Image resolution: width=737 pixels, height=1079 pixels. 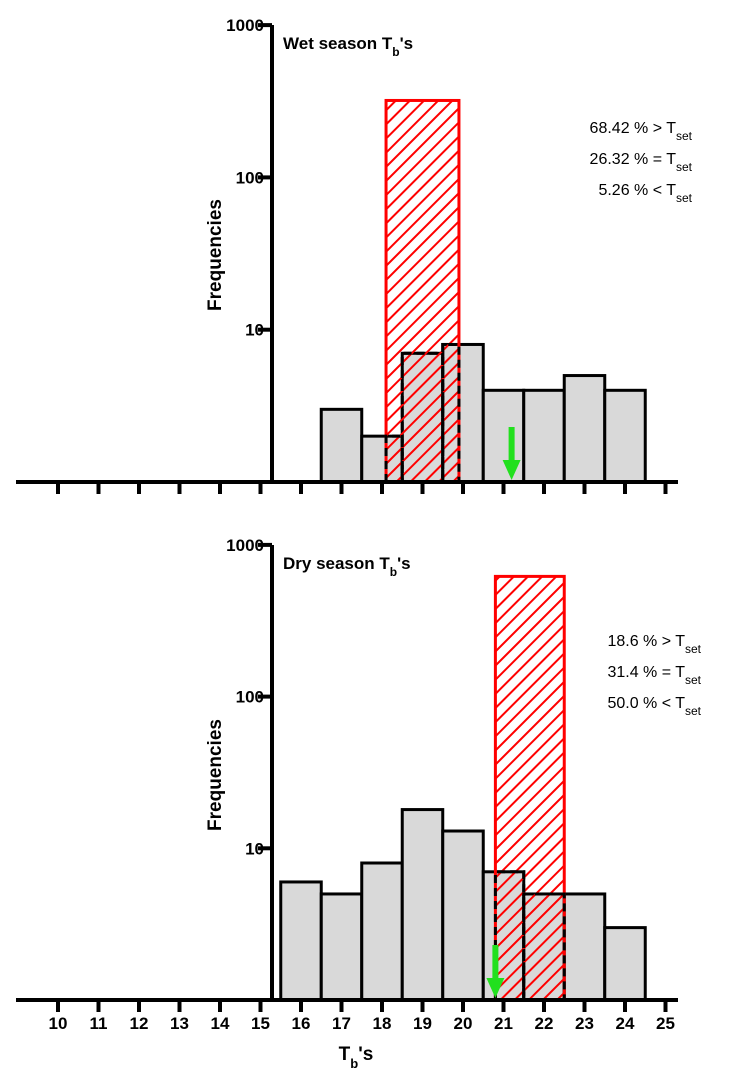 What do you see at coordinates (220, 1023) in the screenshot?
I see `x-tick-label-14: 14` at bounding box center [220, 1023].